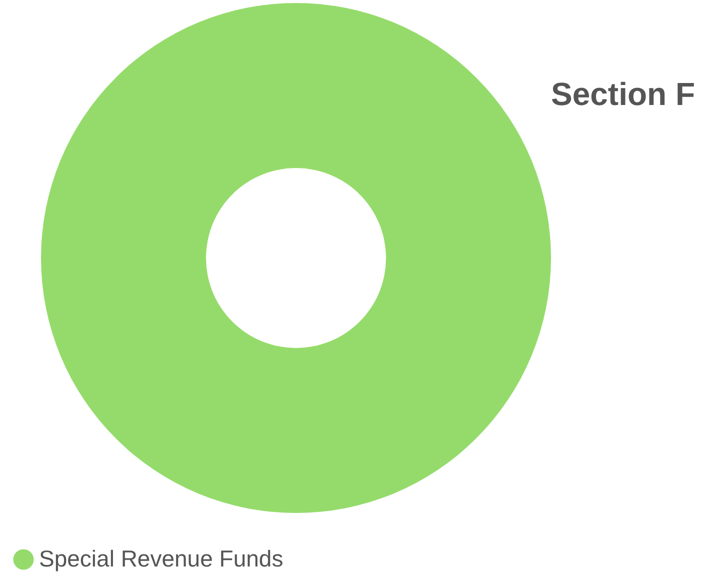 Image resolution: width=710 pixels, height=578 pixels. Describe the element at coordinates (161, 559) in the screenshot. I see `legend-label: Special Revenue Funds` at that location.